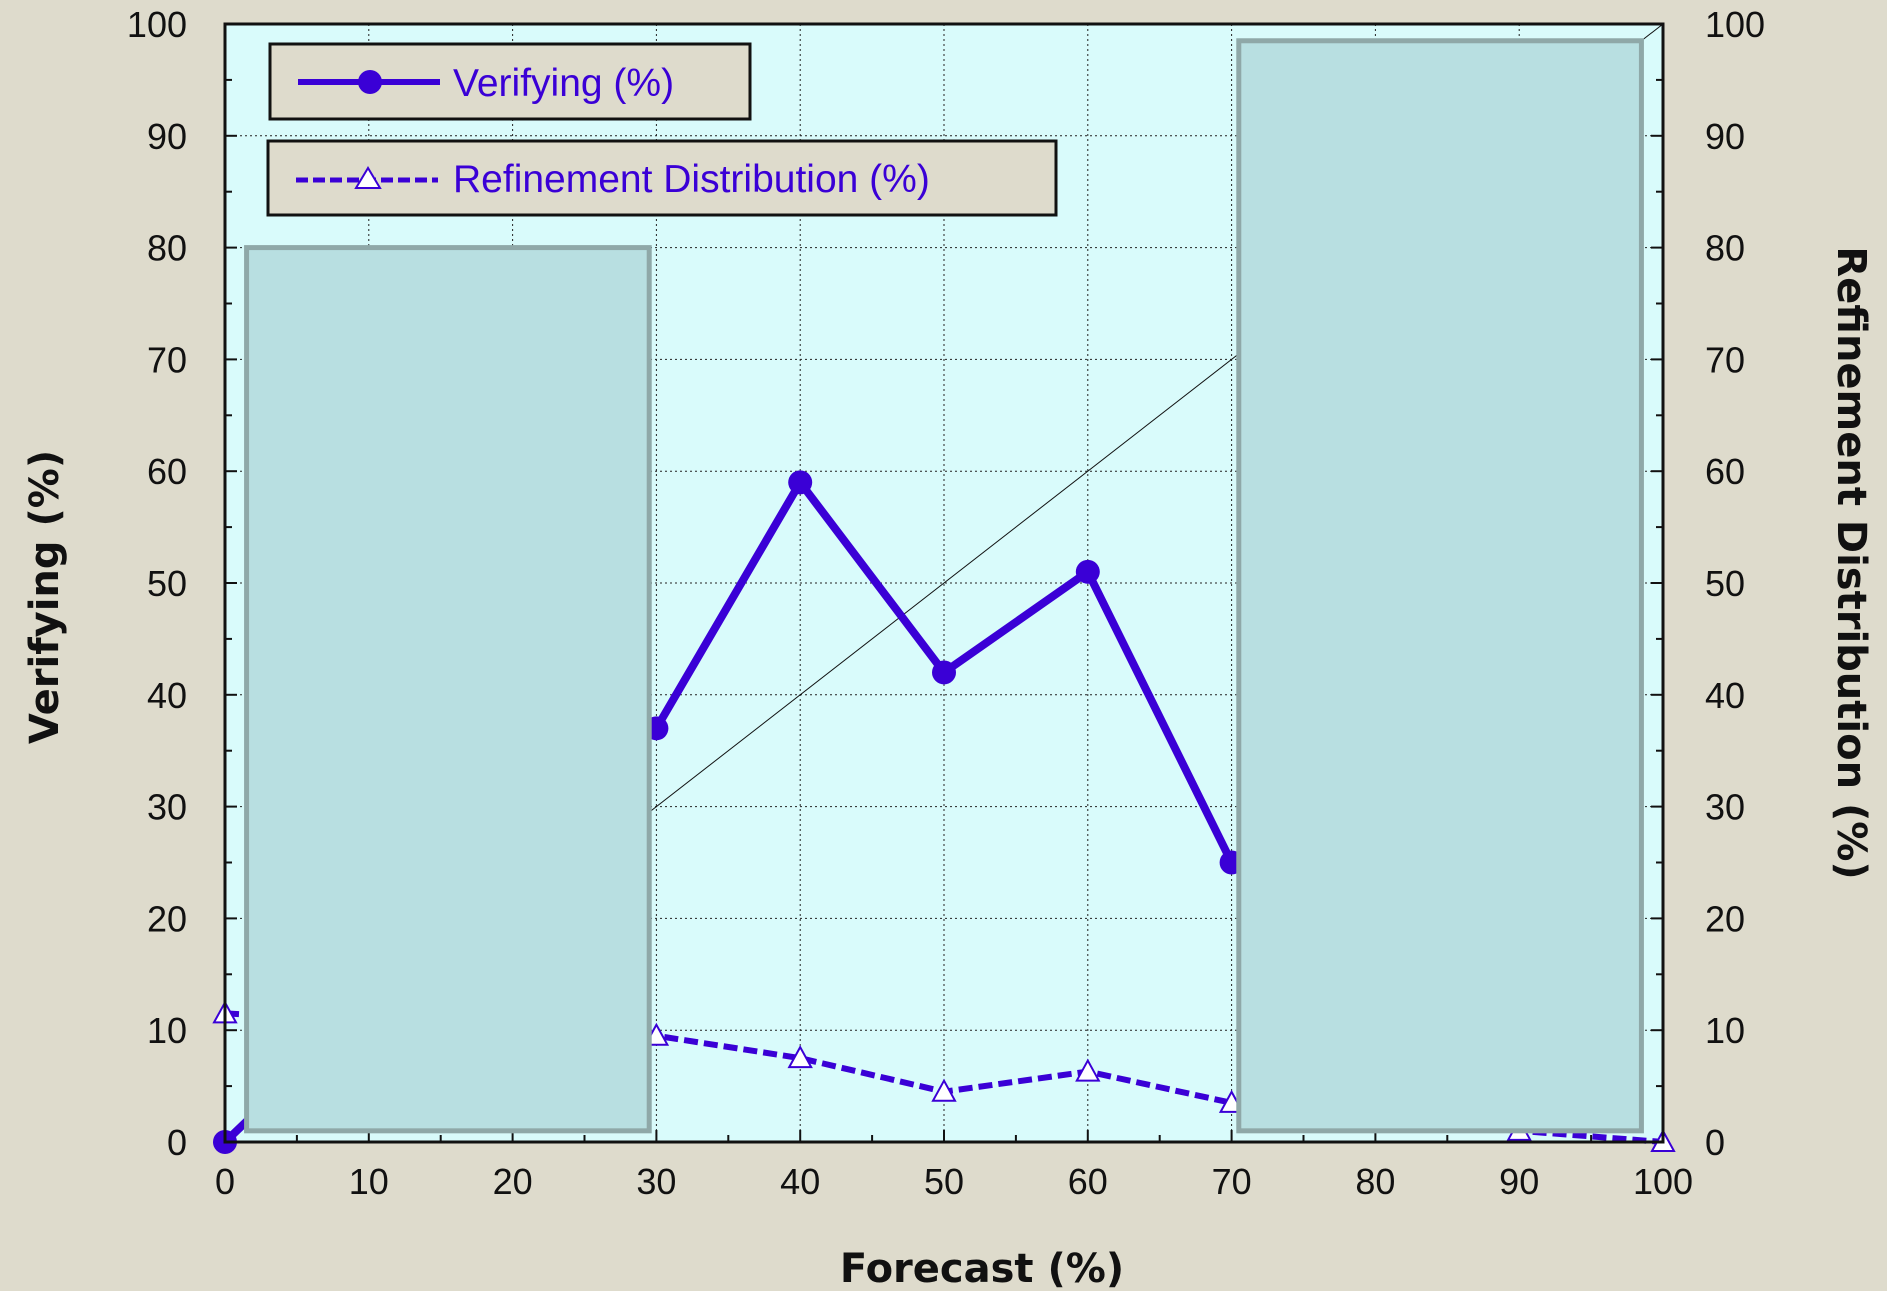 This screenshot has height=1291, width=1887. I want to click on x-tick-label: 70, so click(1232, 1181).